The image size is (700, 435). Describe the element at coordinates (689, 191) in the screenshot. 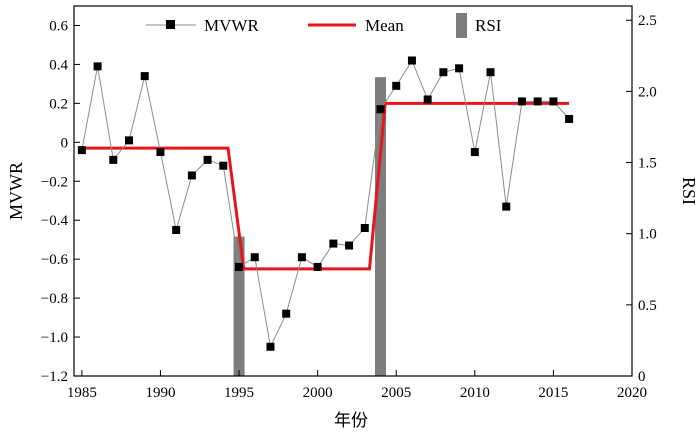

I see `y2-axis-label: RSI` at that location.